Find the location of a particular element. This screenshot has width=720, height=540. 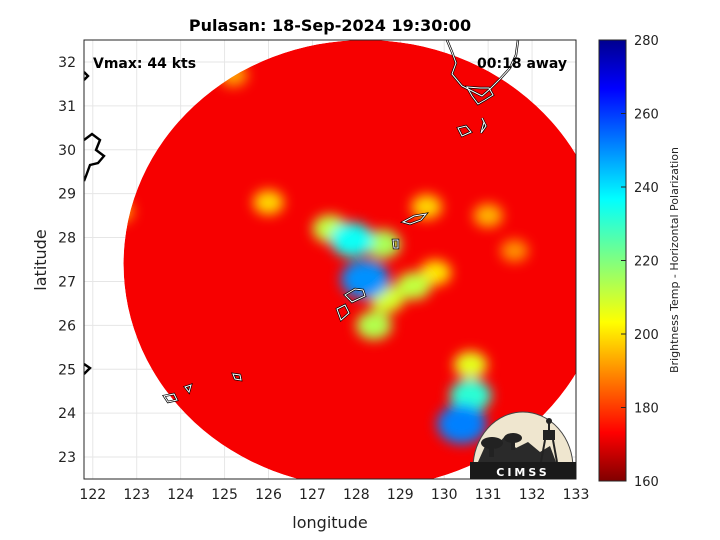

x-tick-label: 123 is located at coordinates (136, 495).